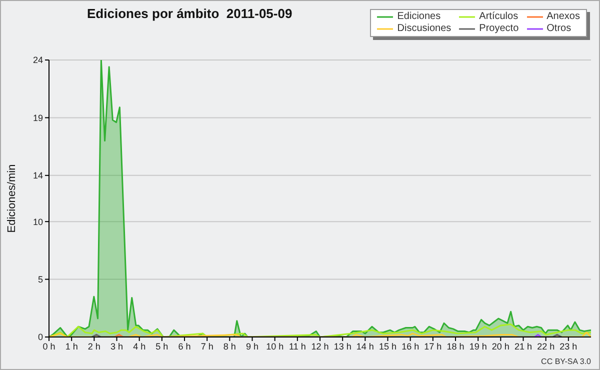 The image size is (600, 370). I want to click on y-tick-label: 5, so click(40, 279).